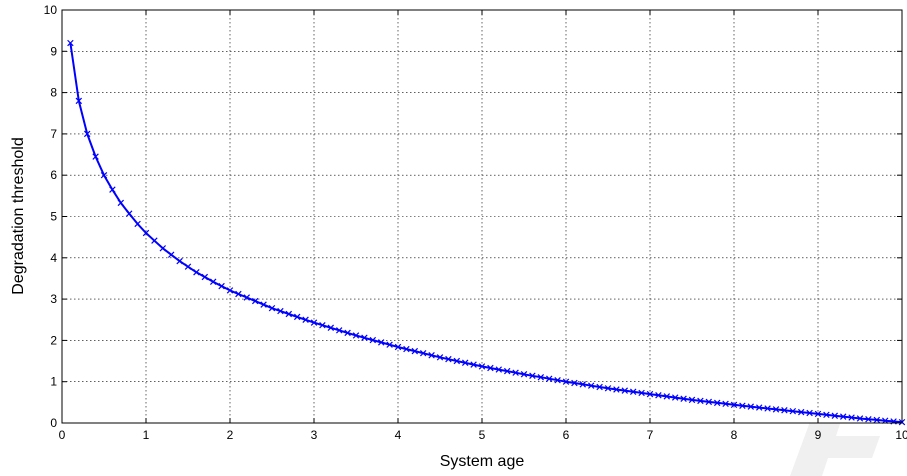 Image resolution: width=907 pixels, height=476 pixels. What do you see at coordinates (734, 435) in the screenshot?
I see `x-tick-label: 8` at bounding box center [734, 435].